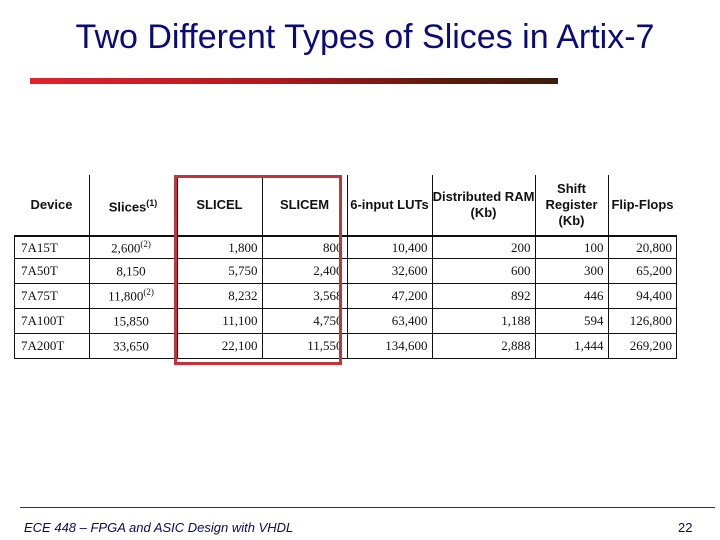 The image size is (720, 540). I want to click on cell-distributed-ram: 200, so click(483, 247).